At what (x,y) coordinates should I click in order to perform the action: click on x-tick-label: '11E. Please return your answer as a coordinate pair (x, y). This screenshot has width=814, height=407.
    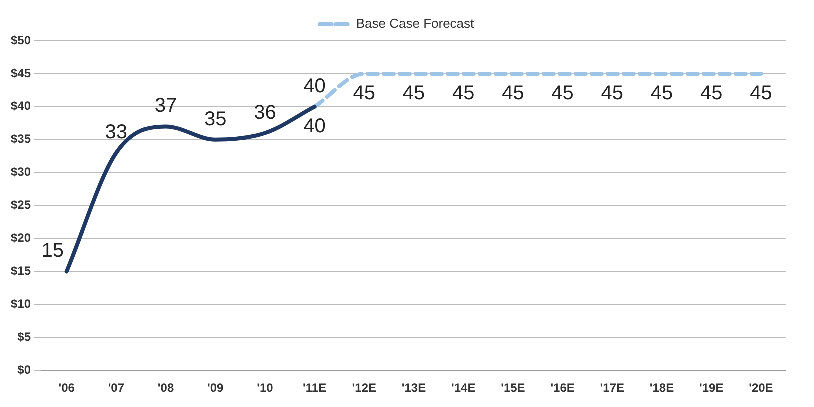
    Looking at the image, I should click on (315, 388).